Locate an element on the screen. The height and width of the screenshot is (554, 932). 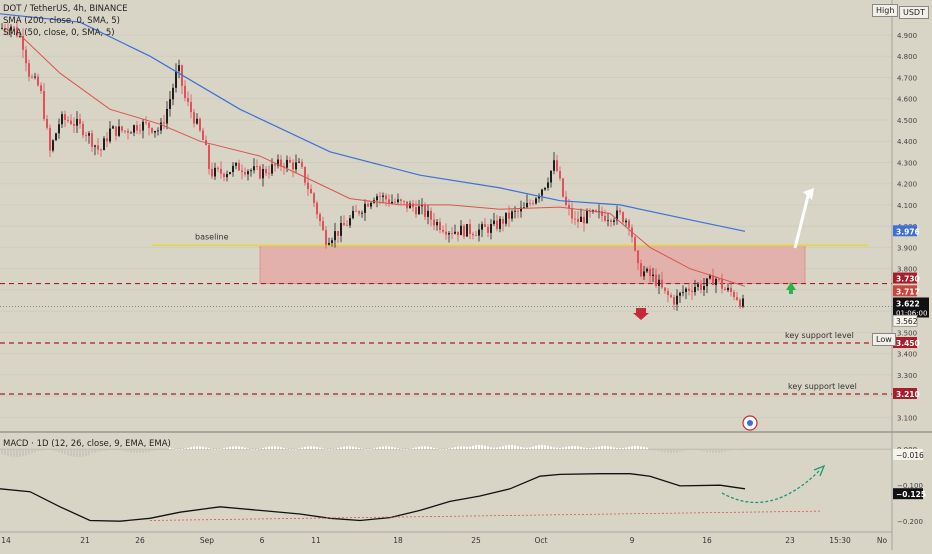
support-level-2-label: key support level is located at coordinates (822, 386).